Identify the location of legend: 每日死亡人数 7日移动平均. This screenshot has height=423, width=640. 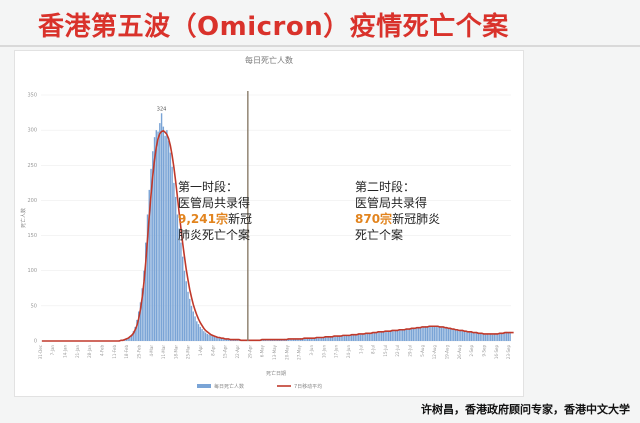
(259, 386).